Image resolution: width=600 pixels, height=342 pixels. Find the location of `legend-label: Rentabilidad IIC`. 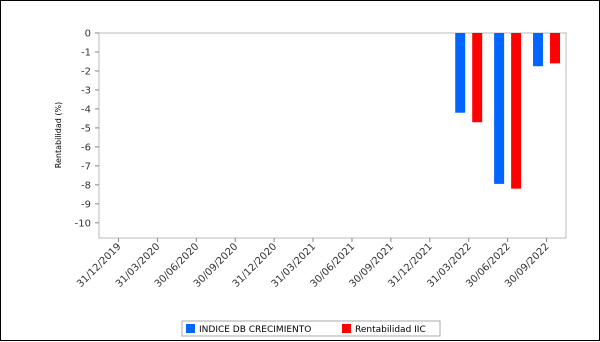

legend-label: Rentabilidad IIC is located at coordinates (390, 330).